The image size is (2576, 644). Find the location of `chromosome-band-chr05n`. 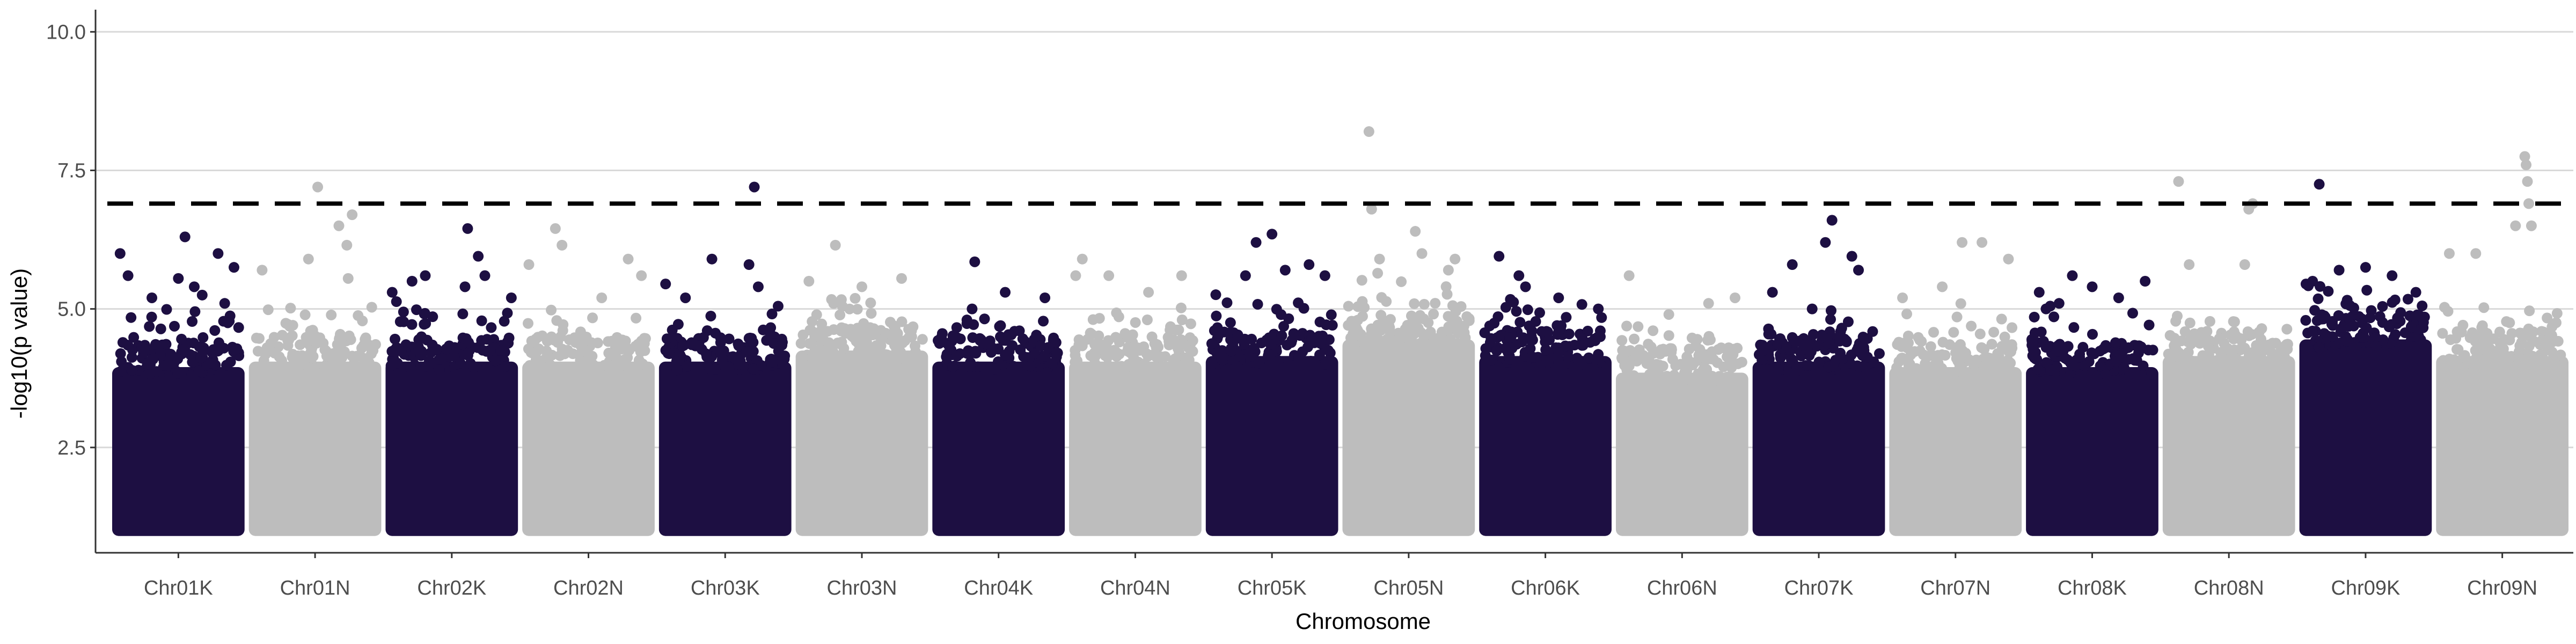

chromosome-band-chr05n is located at coordinates (1408, 331).